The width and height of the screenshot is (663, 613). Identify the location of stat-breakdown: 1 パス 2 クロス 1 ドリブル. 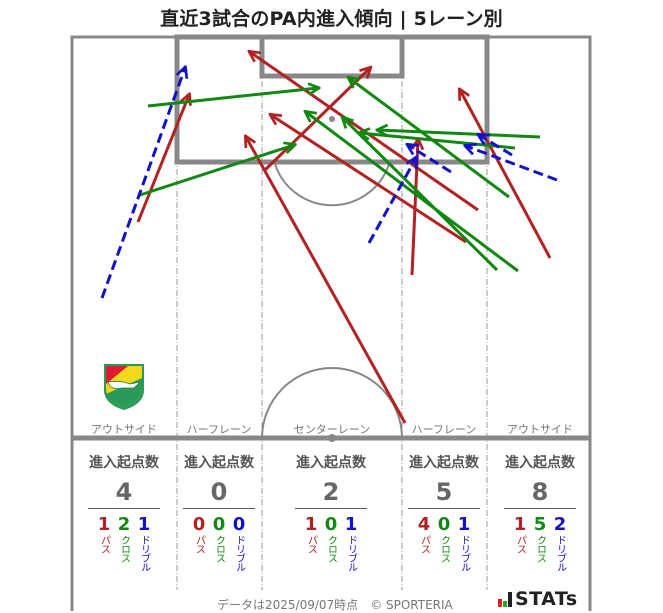
(124, 543).